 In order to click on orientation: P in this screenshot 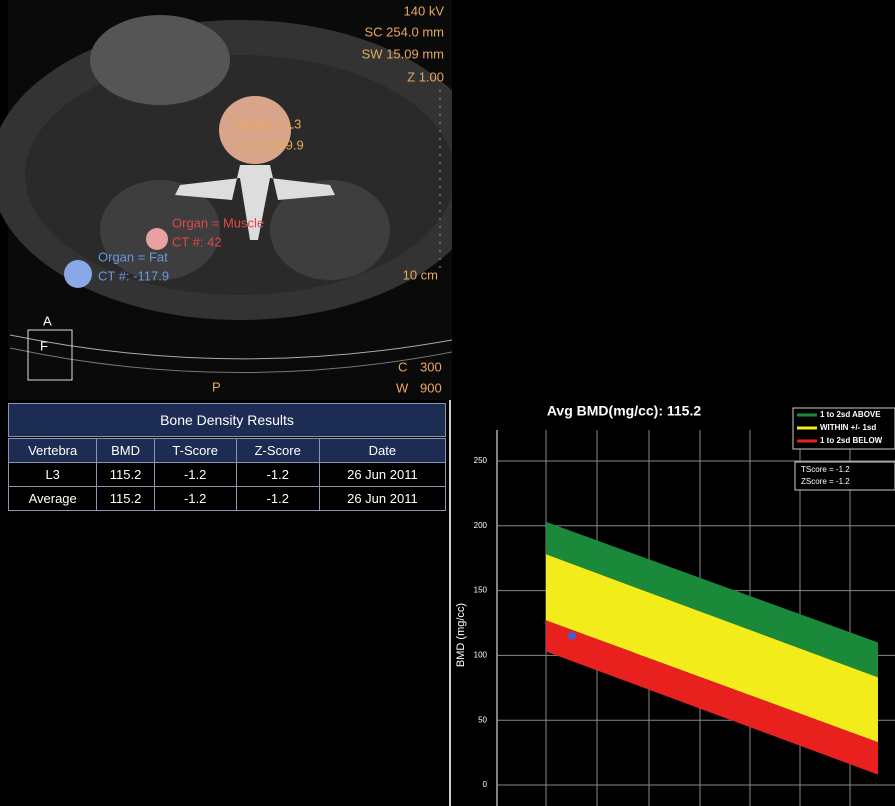, I will do `click(216, 386)`.